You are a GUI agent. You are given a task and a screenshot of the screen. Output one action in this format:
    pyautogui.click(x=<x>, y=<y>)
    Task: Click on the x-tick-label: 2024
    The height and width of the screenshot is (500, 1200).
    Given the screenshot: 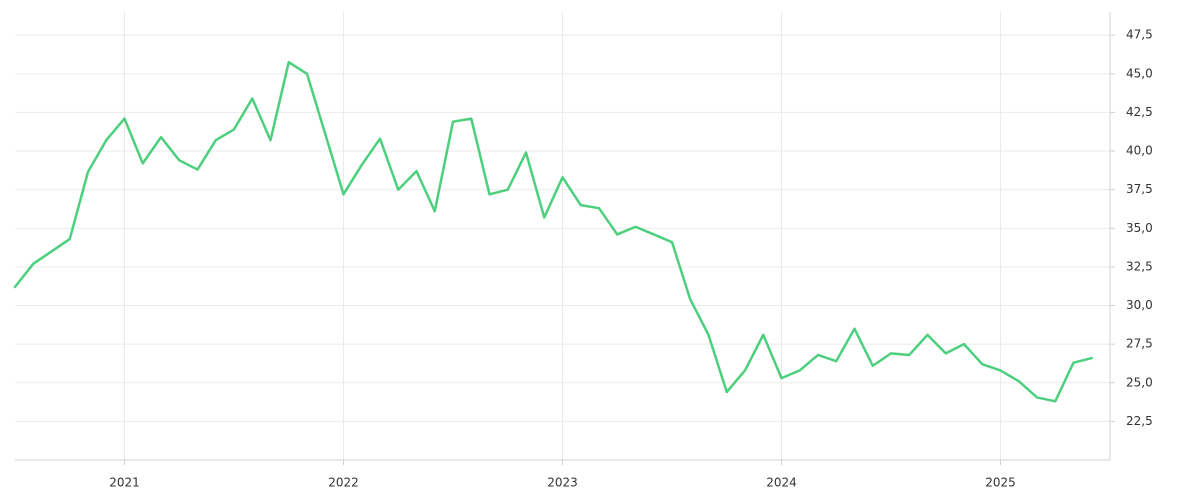 What is the action you would take?
    pyautogui.click(x=781, y=483)
    